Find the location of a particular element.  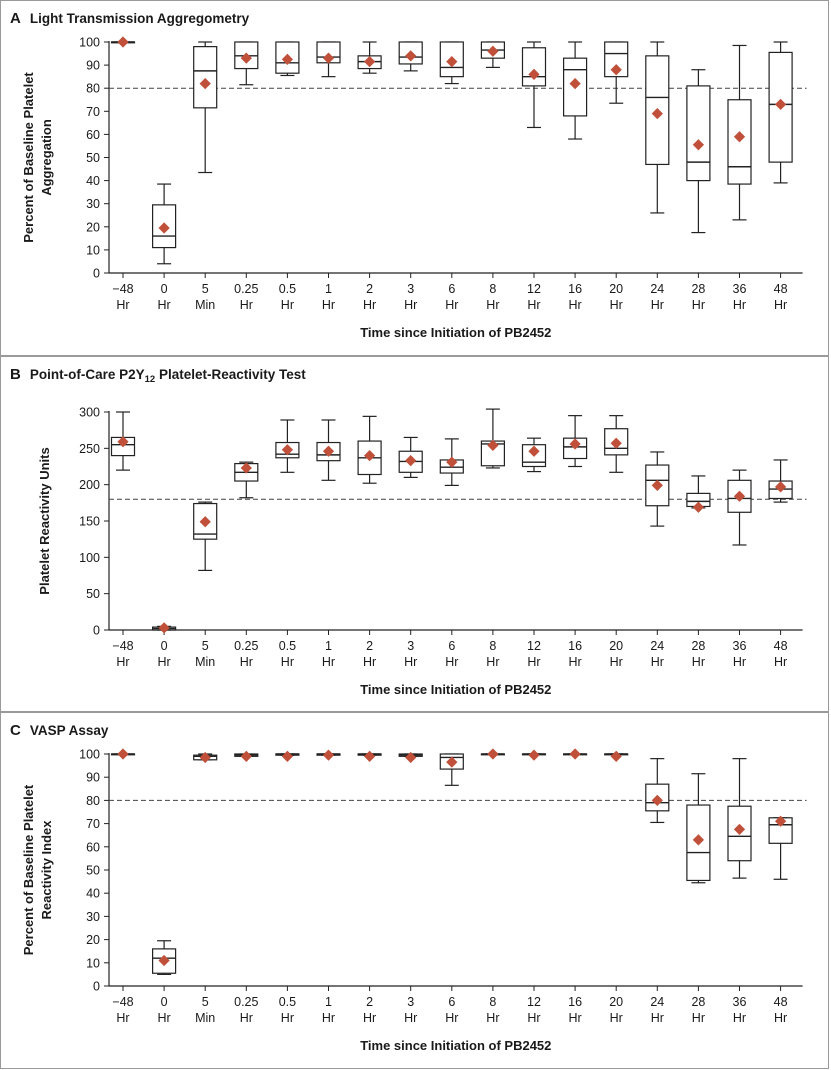

x-tick-label: 28 is located at coordinates (698, 1002).